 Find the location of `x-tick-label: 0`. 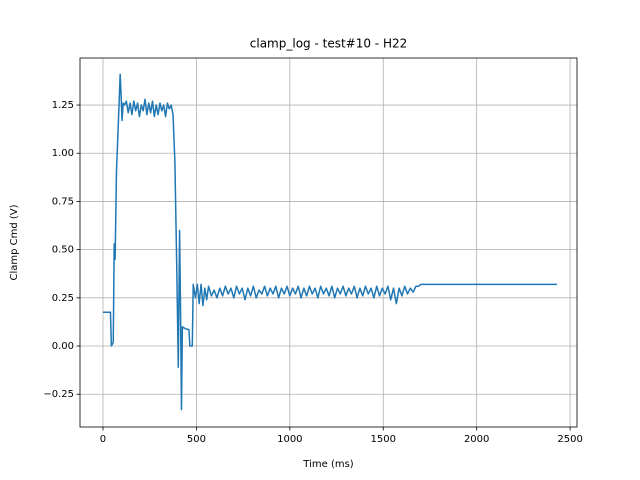

x-tick-label: 0 is located at coordinates (103, 439).